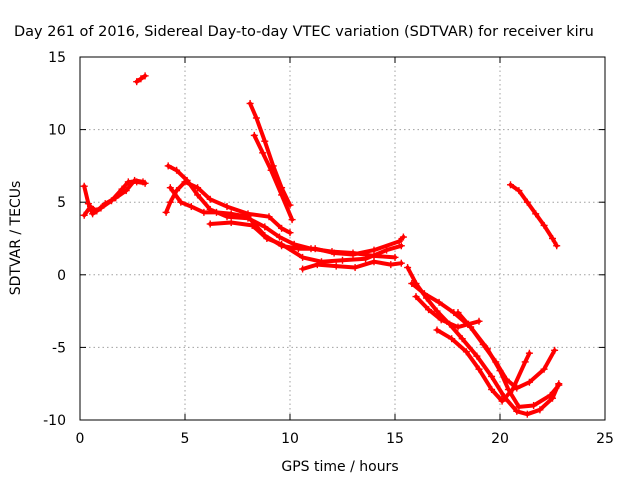 The image size is (640, 480). I want to click on x-tick-label: 25, so click(605, 439).